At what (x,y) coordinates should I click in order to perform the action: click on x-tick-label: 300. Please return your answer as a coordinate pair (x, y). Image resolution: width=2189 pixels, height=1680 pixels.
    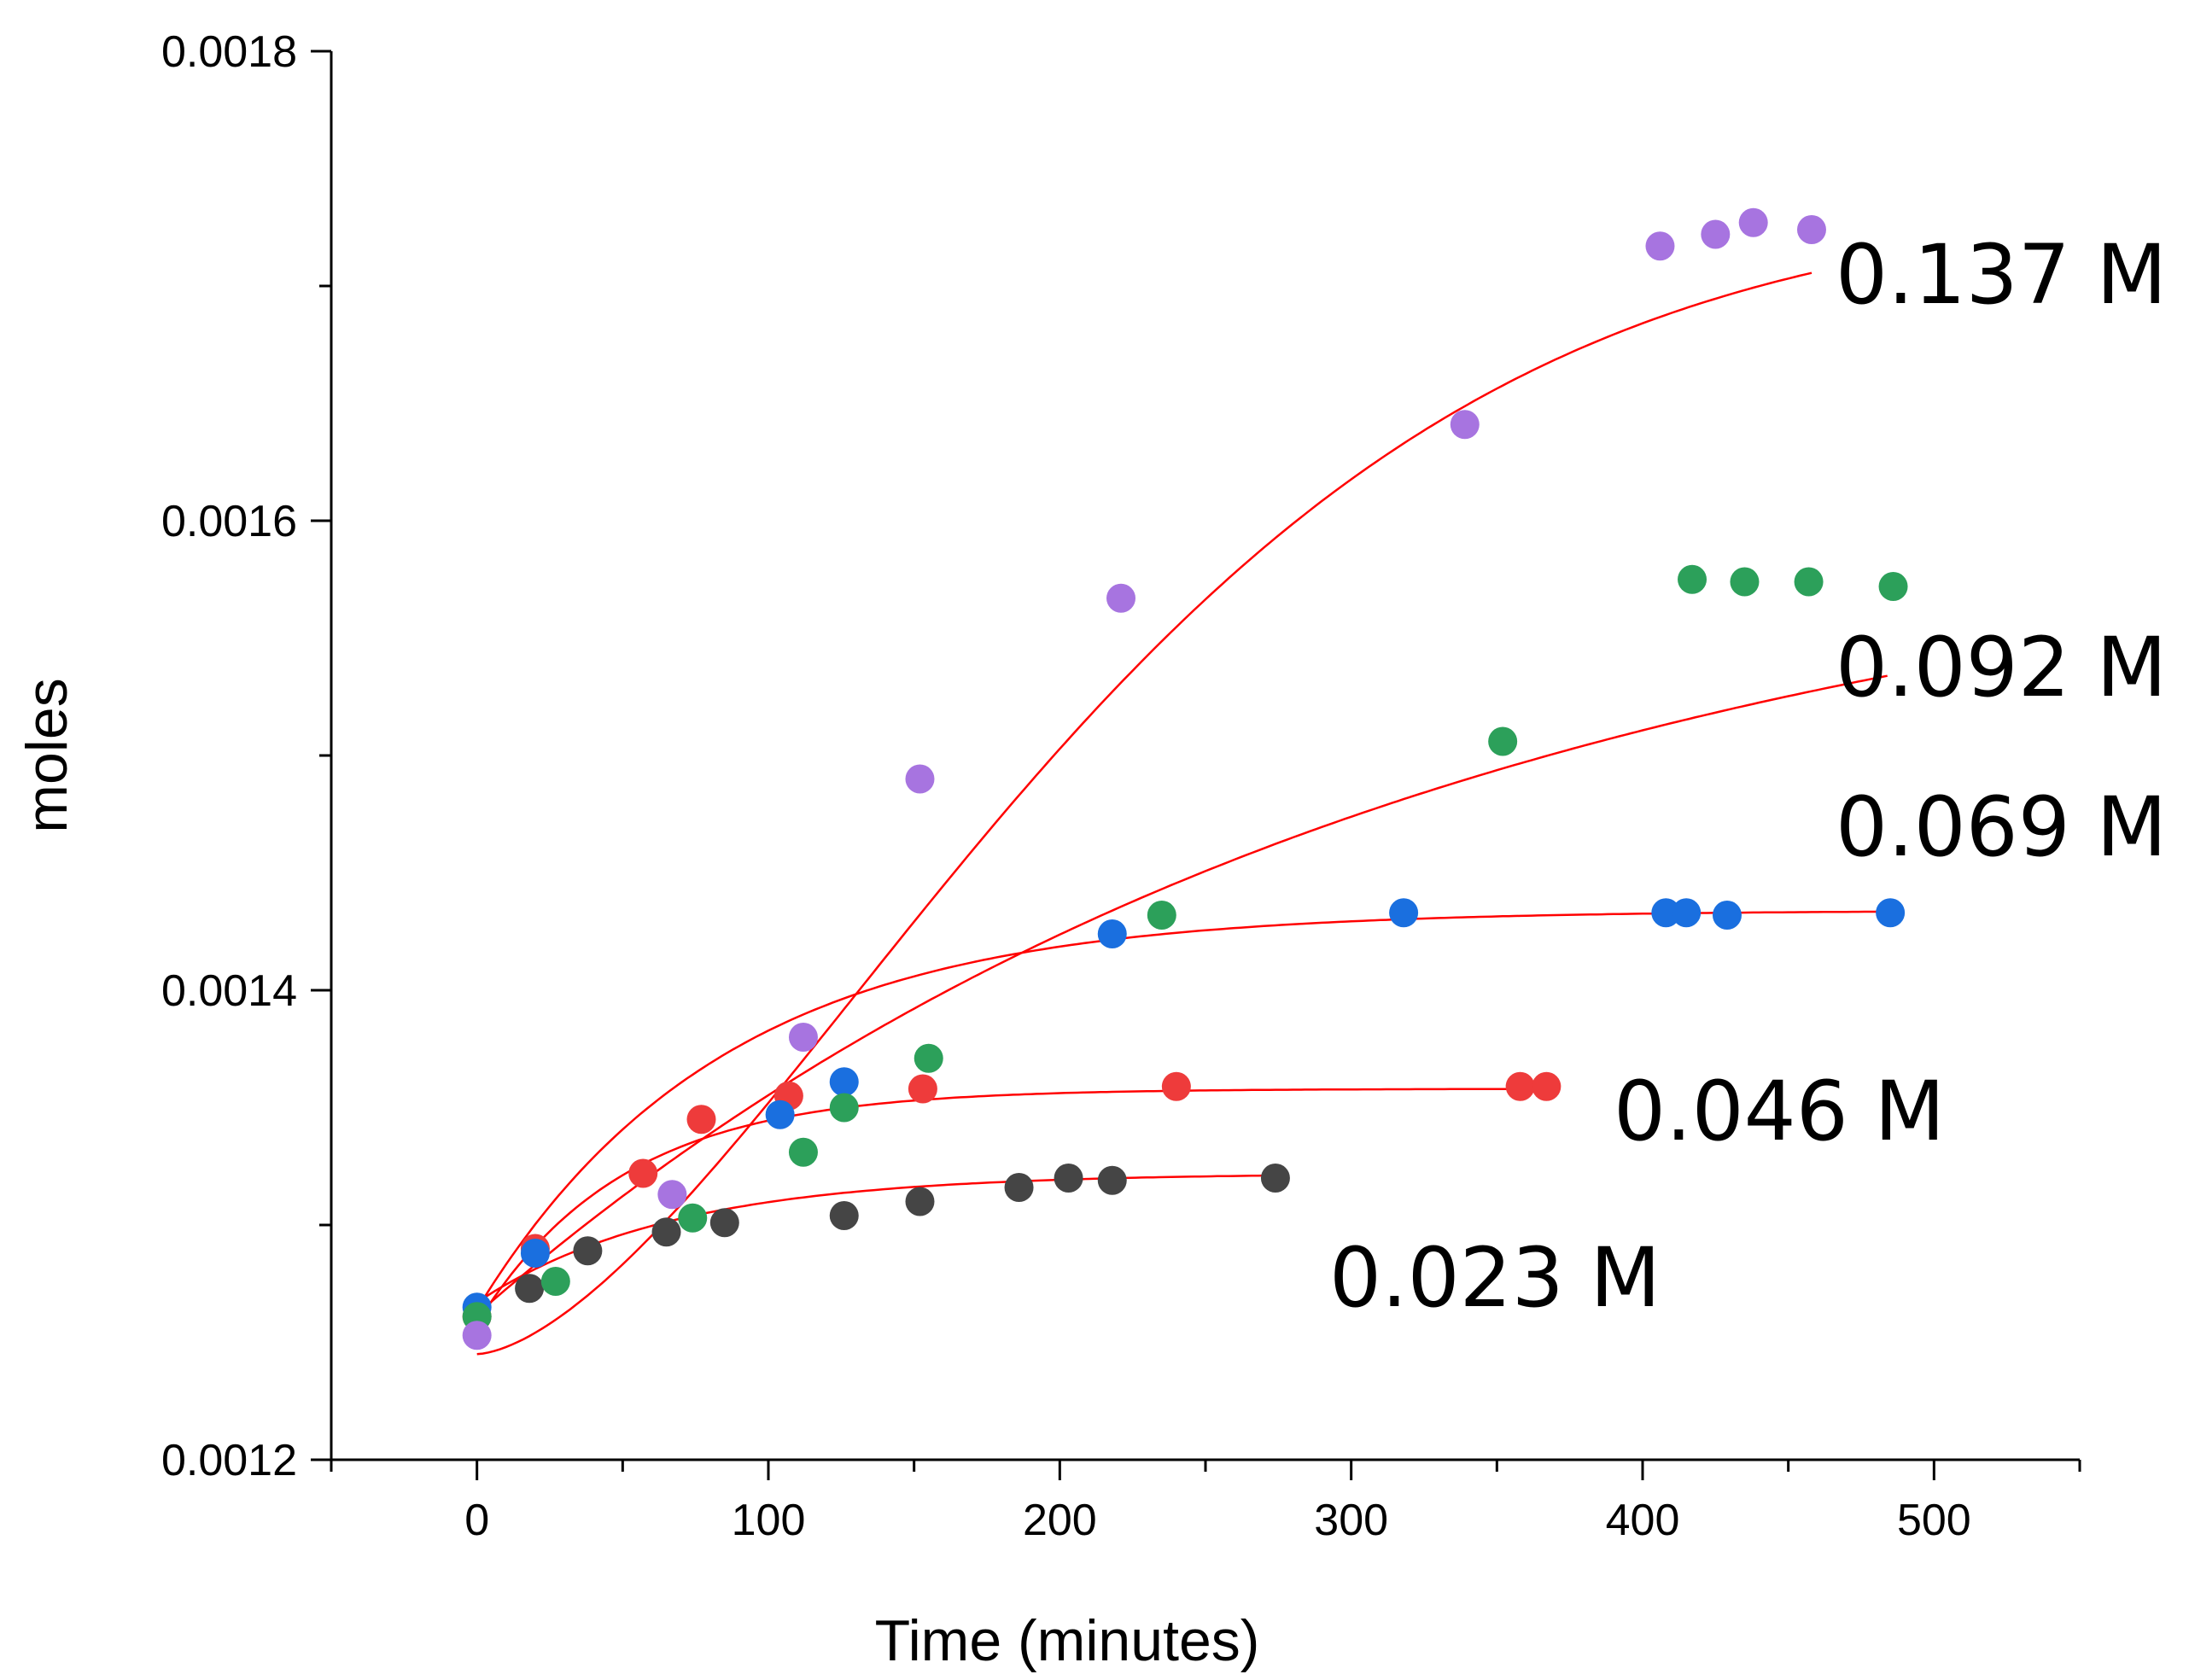
    Looking at the image, I should click on (1351, 1520).